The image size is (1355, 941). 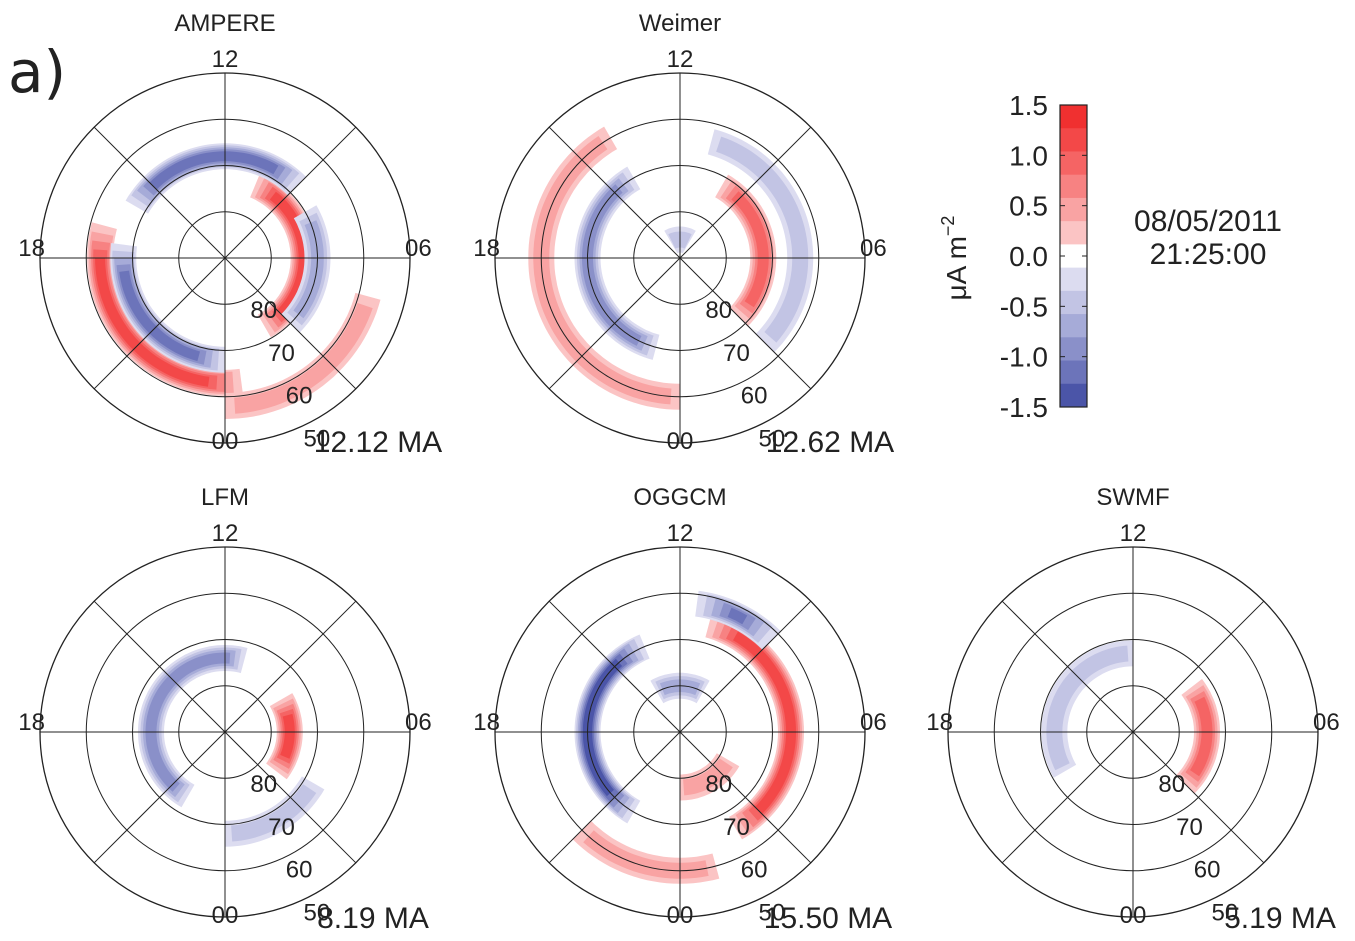 What do you see at coordinates (1208, 254) in the screenshot?
I see `timestamp-time: 21:25:00` at bounding box center [1208, 254].